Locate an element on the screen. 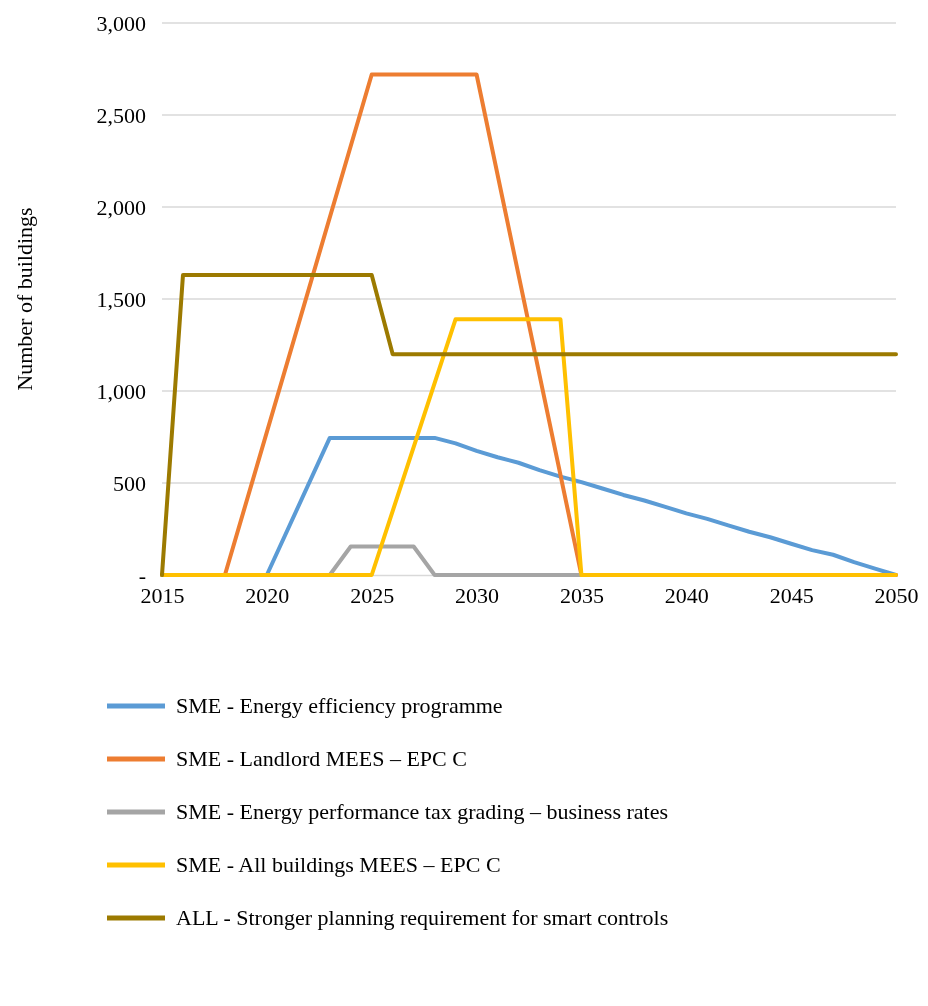 The image size is (928, 1006). legend-label: SME - Landlord MEES – EPC C is located at coordinates (321, 758).